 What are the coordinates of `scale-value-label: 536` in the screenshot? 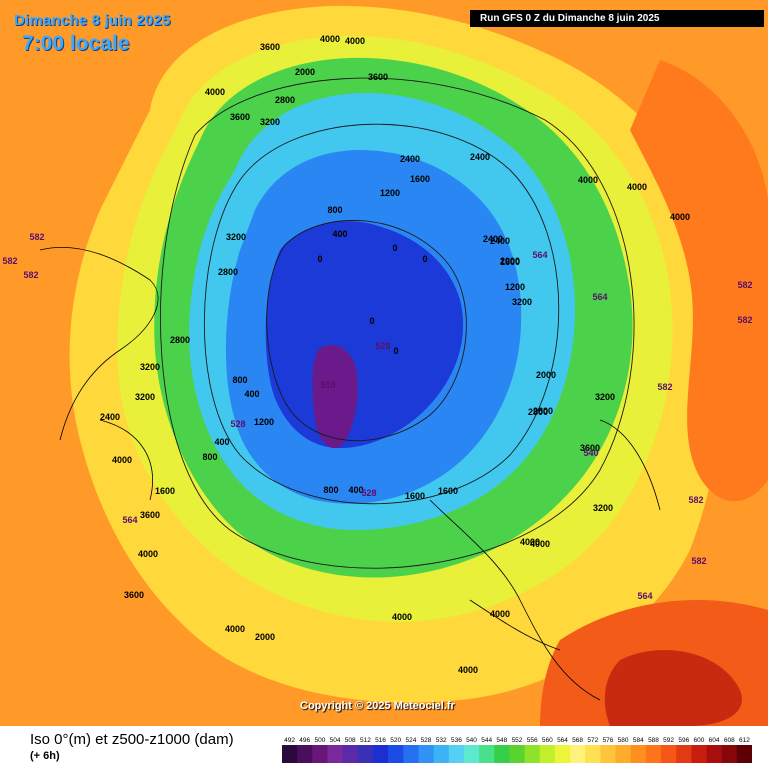 It's located at (456, 740).